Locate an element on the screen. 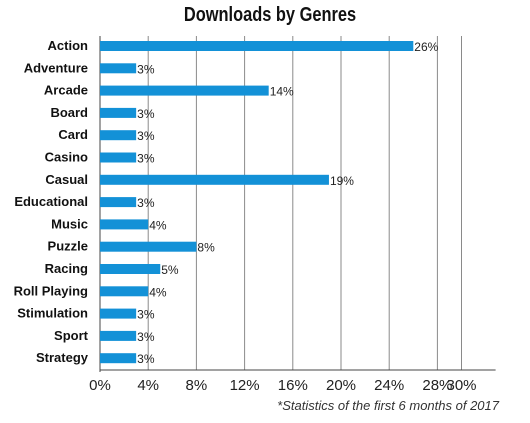 The width and height of the screenshot is (530, 423). x-tick-label-6: 24% is located at coordinates (389, 385).